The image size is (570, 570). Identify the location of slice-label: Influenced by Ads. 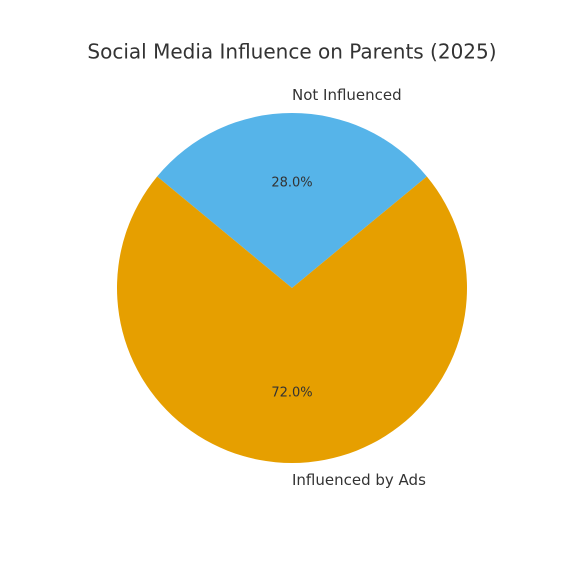
(359, 480).